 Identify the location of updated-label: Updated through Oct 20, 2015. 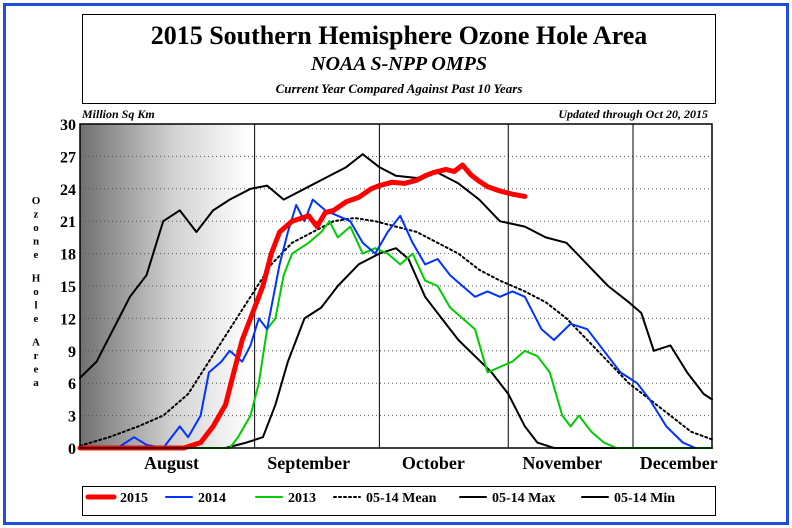
(633, 114).